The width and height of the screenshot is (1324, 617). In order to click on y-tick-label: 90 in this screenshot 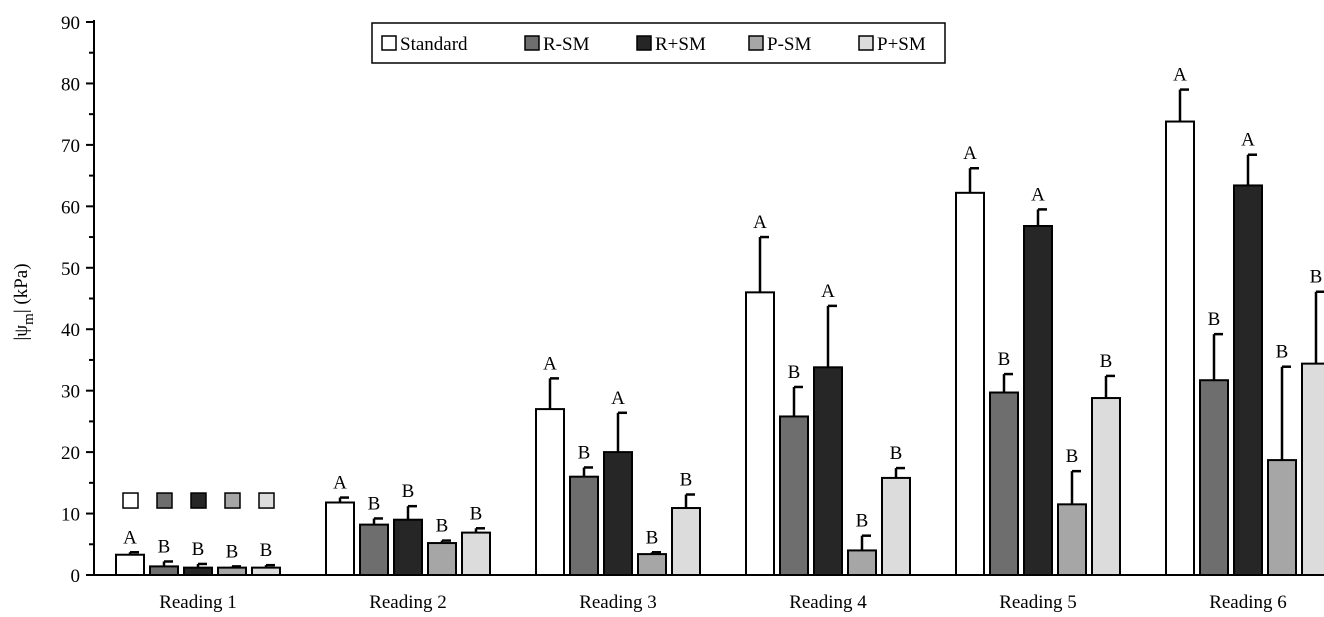, I will do `click(70, 23)`.